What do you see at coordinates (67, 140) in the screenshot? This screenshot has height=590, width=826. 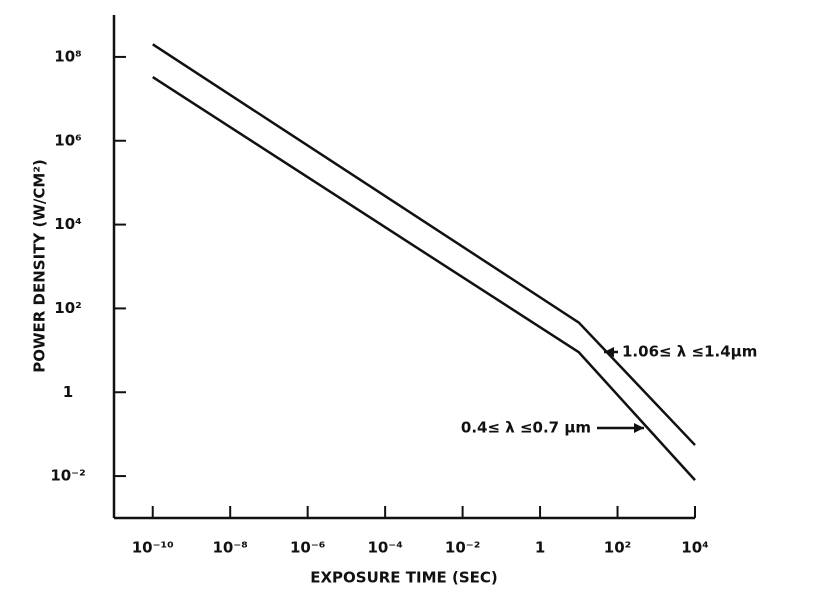 I see `y-tick-label: 10⁶` at bounding box center [67, 140].